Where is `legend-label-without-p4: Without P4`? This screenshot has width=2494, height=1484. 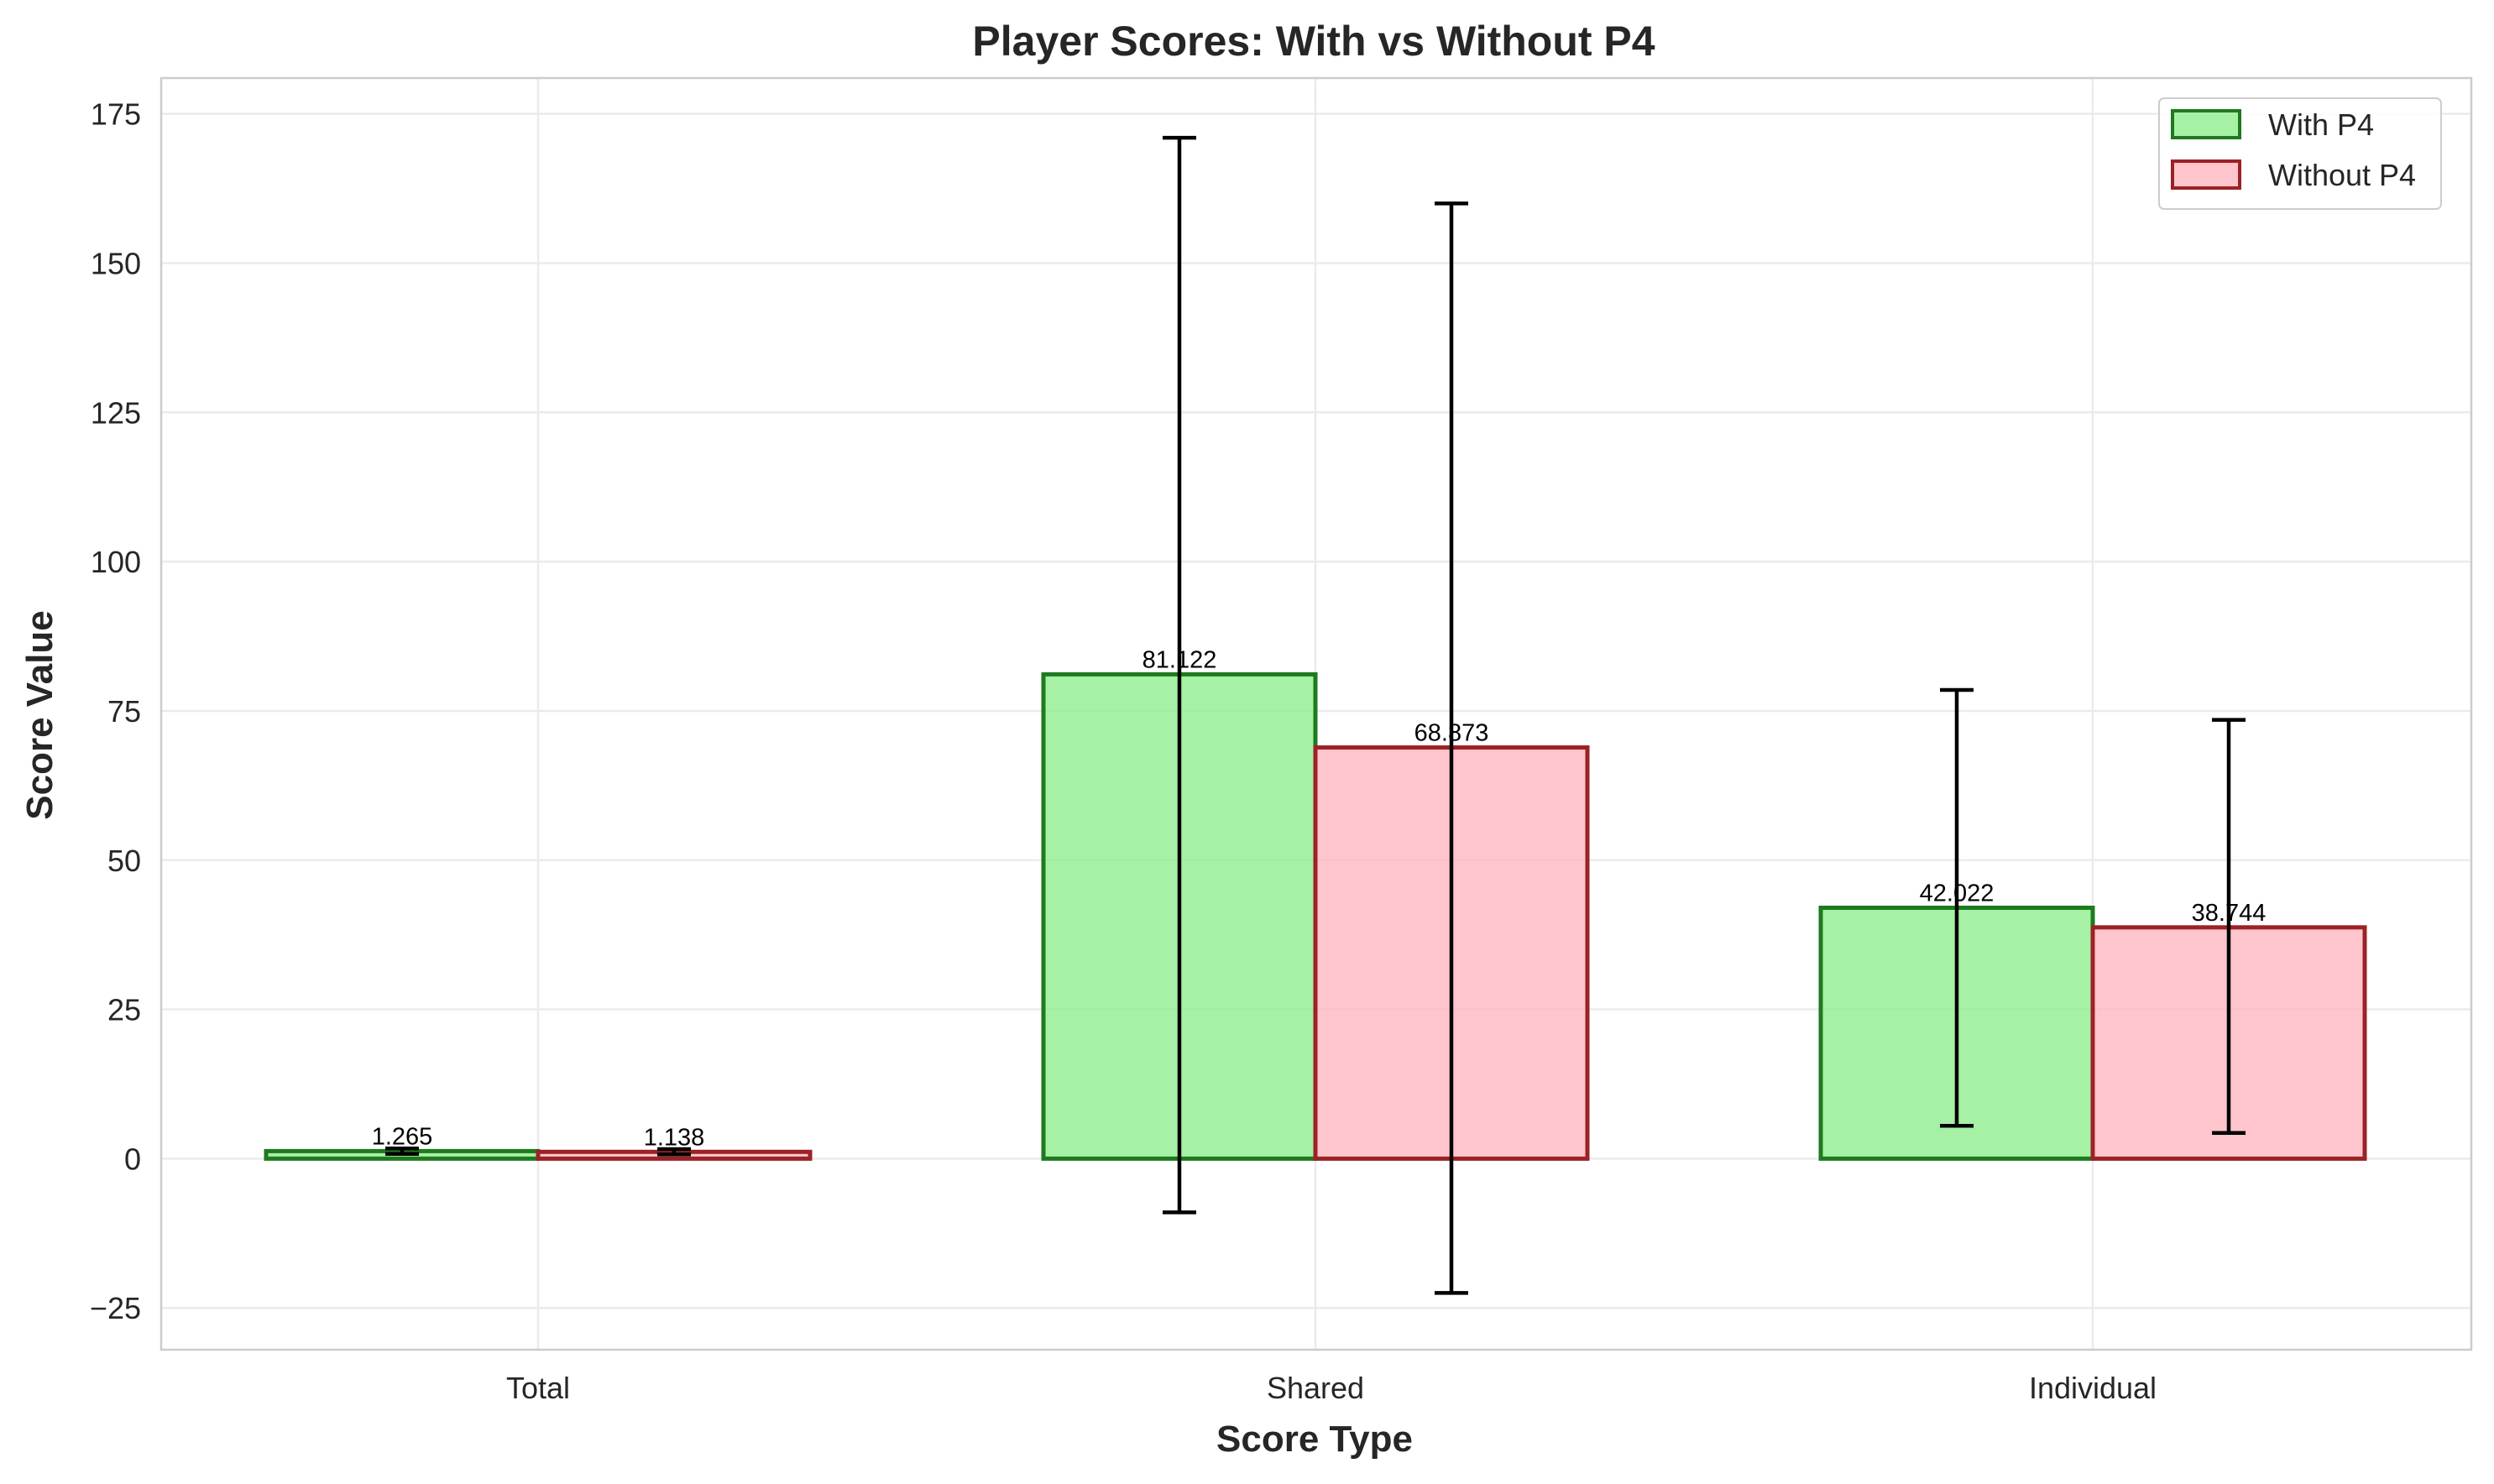
legend-label-without-p4: Without P4 is located at coordinates (2342, 175).